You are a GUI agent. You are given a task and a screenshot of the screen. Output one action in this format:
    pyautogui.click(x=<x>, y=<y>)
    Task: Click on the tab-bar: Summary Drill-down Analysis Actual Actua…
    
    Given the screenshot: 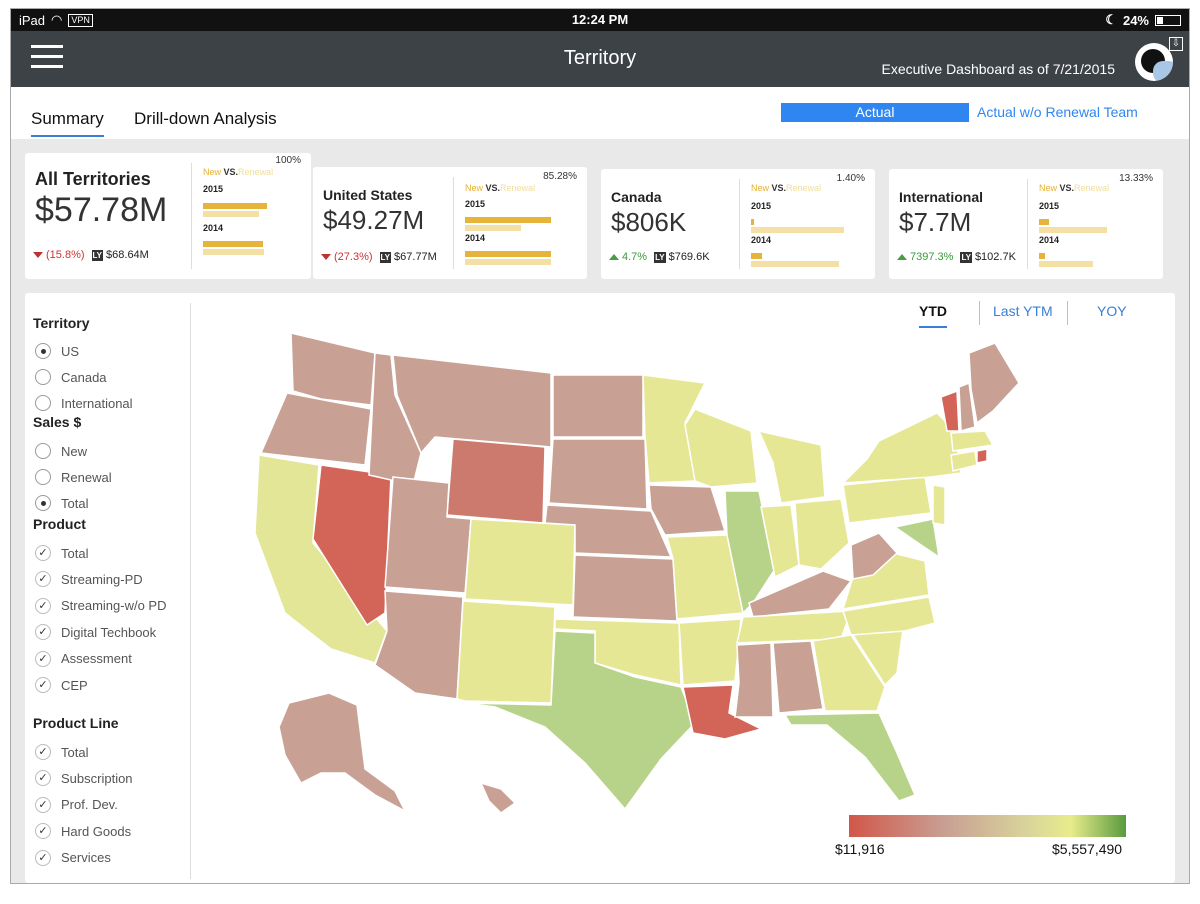 What is the action you would take?
    pyautogui.click(x=600, y=113)
    